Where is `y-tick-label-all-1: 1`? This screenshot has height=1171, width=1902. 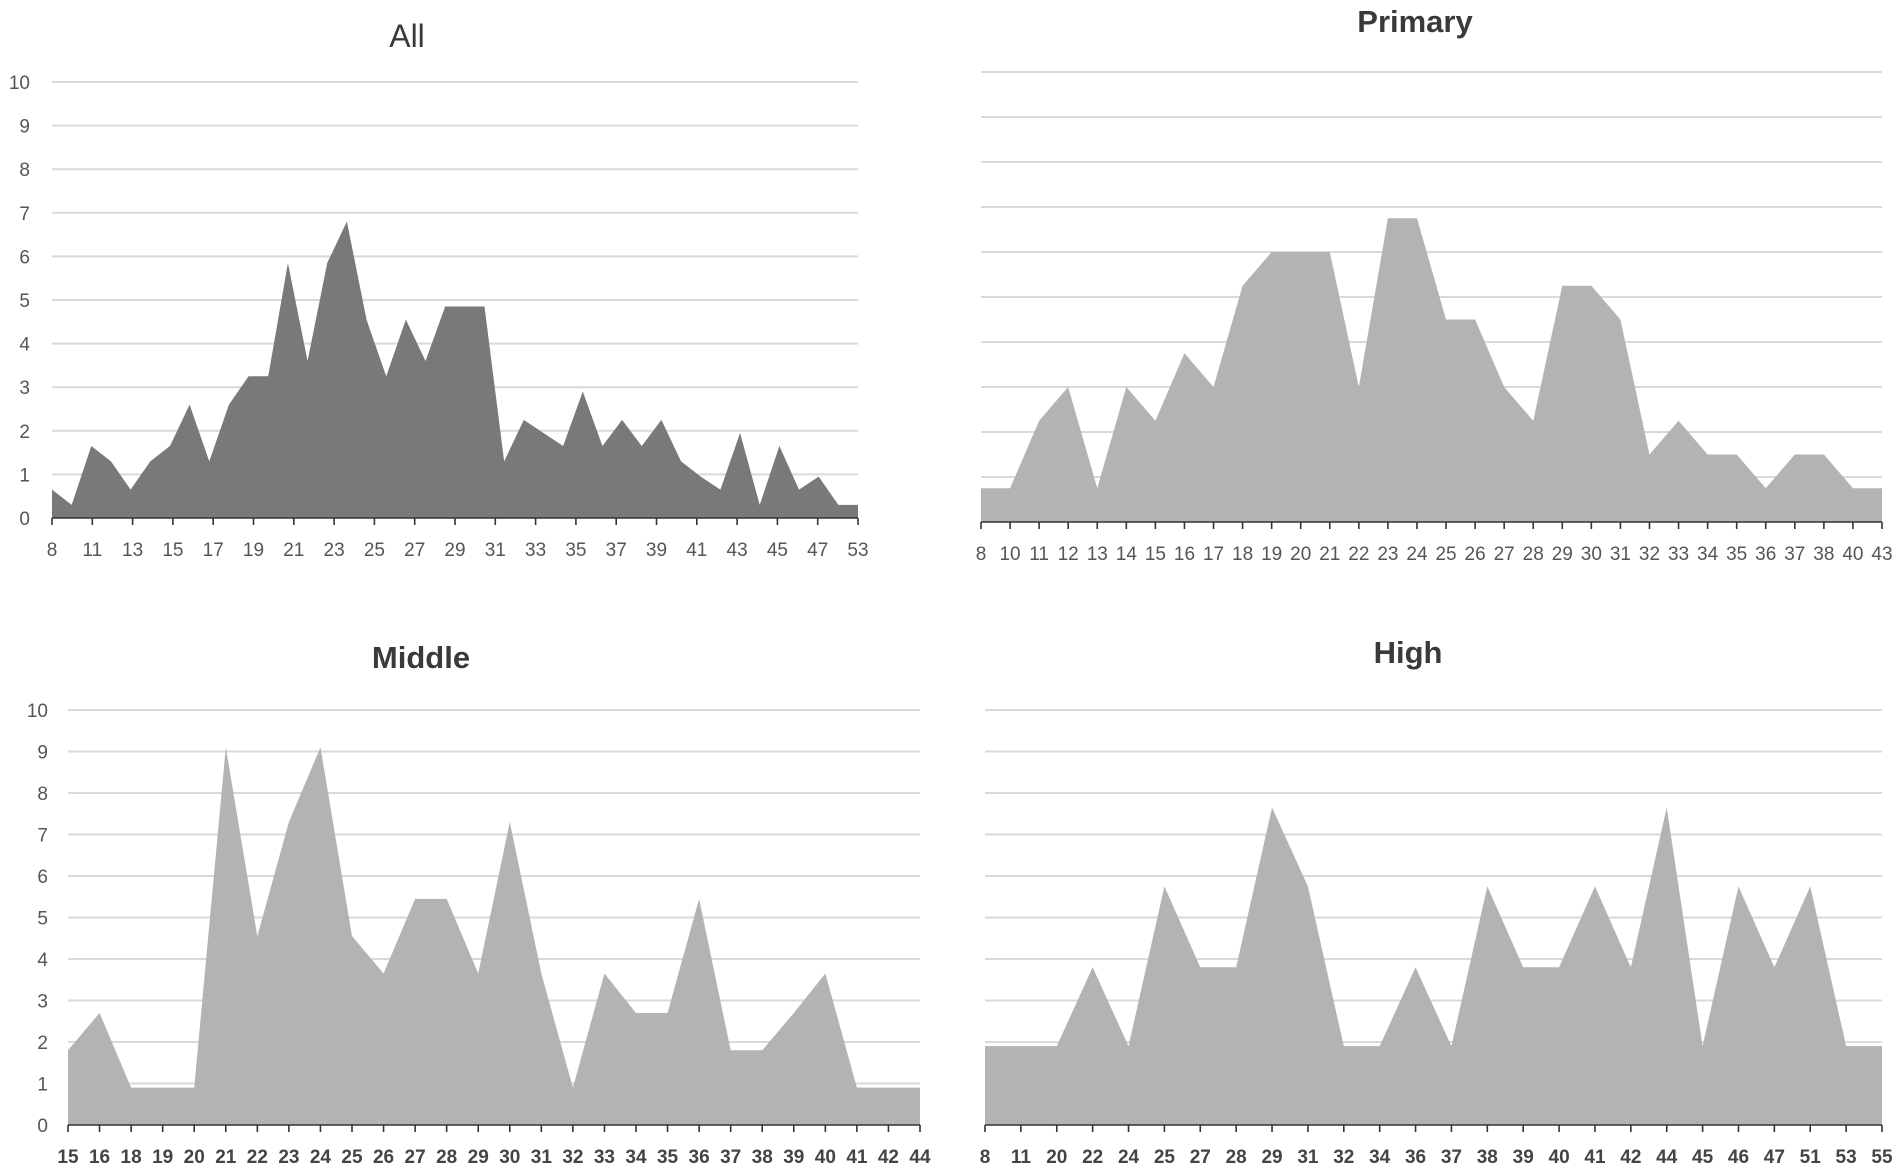
y-tick-label-all-1: 1 is located at coordinates (24, 475).